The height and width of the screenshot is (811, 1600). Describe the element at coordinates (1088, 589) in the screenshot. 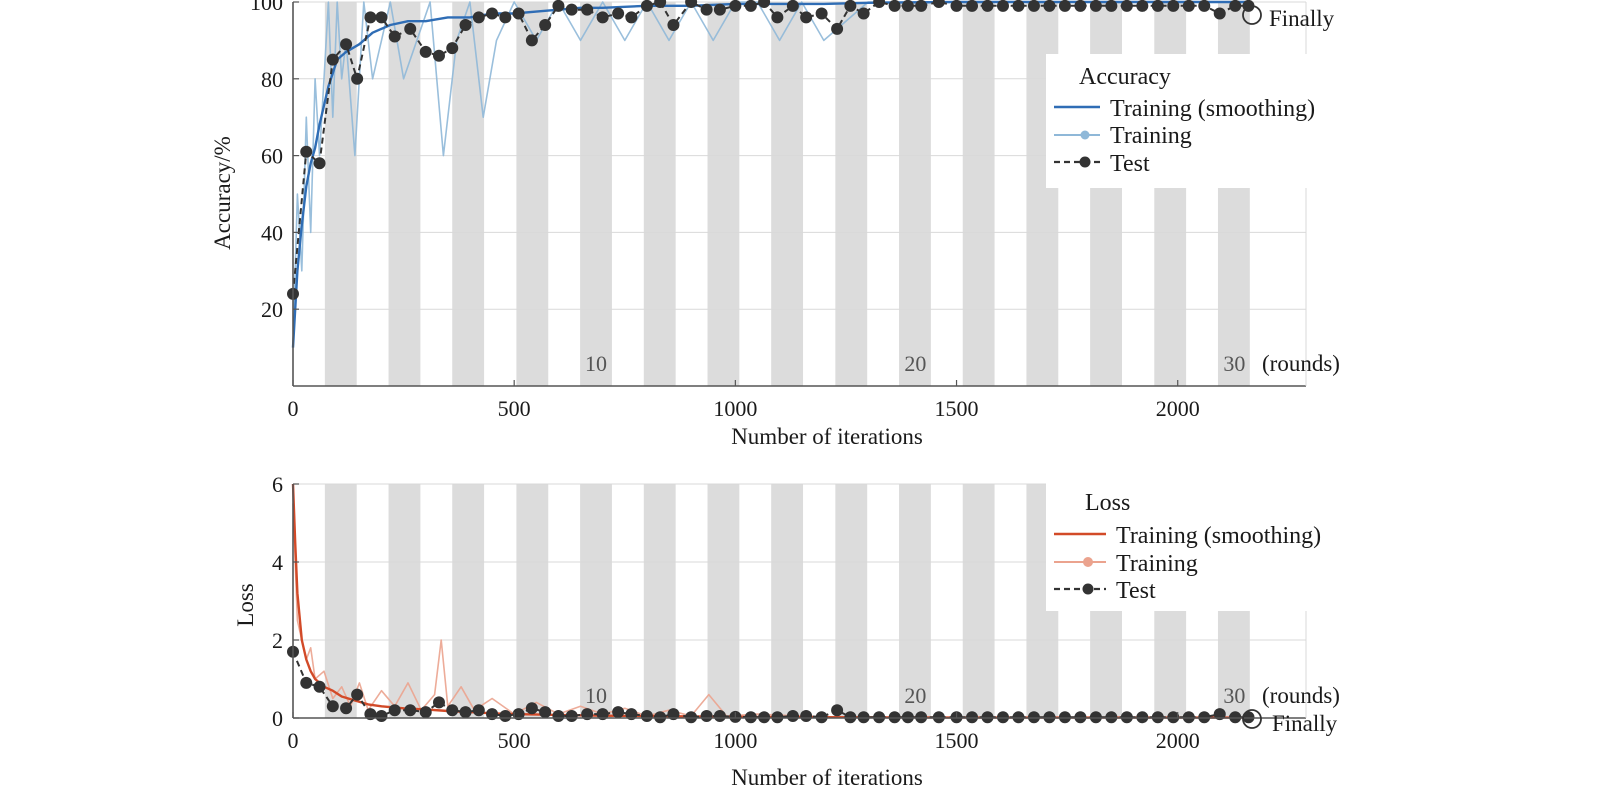

I see `loss-legend-swatch-test-marker` at that location.